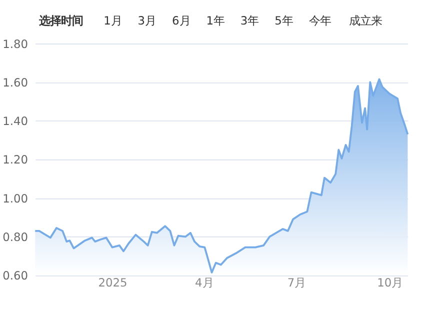 Image resolution: width=440 pixels, height=324 pixels. I want to click on x-tick-label: 7月, so click(296, 282).